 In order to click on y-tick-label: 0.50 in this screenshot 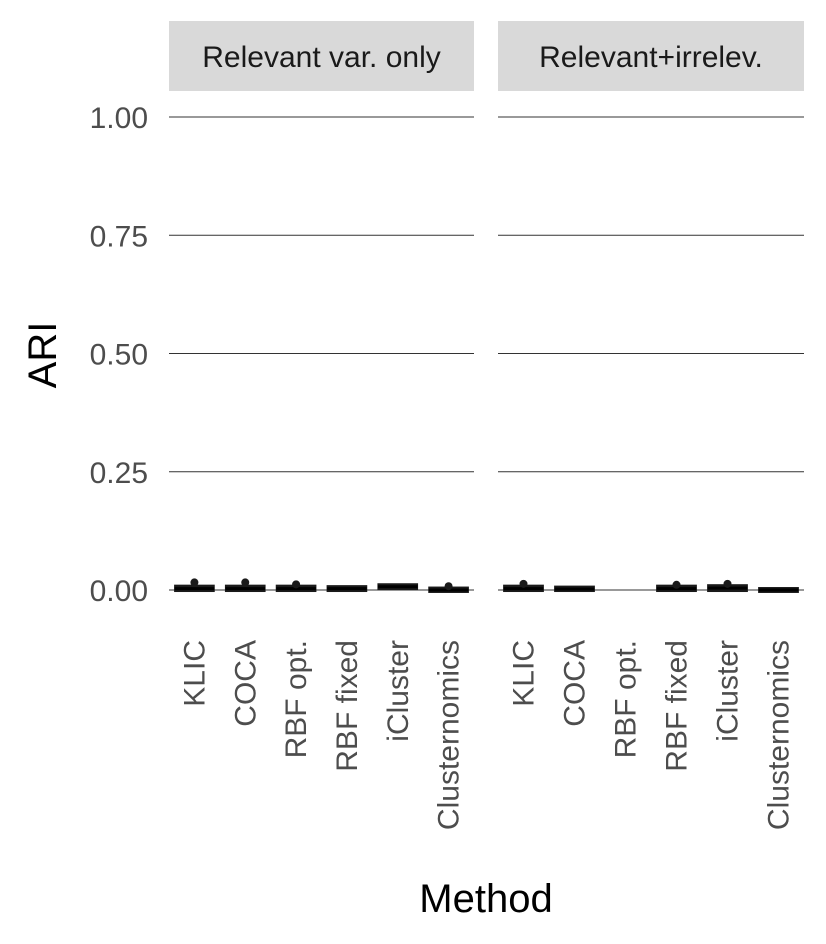, I will do `click(119, 355)`.